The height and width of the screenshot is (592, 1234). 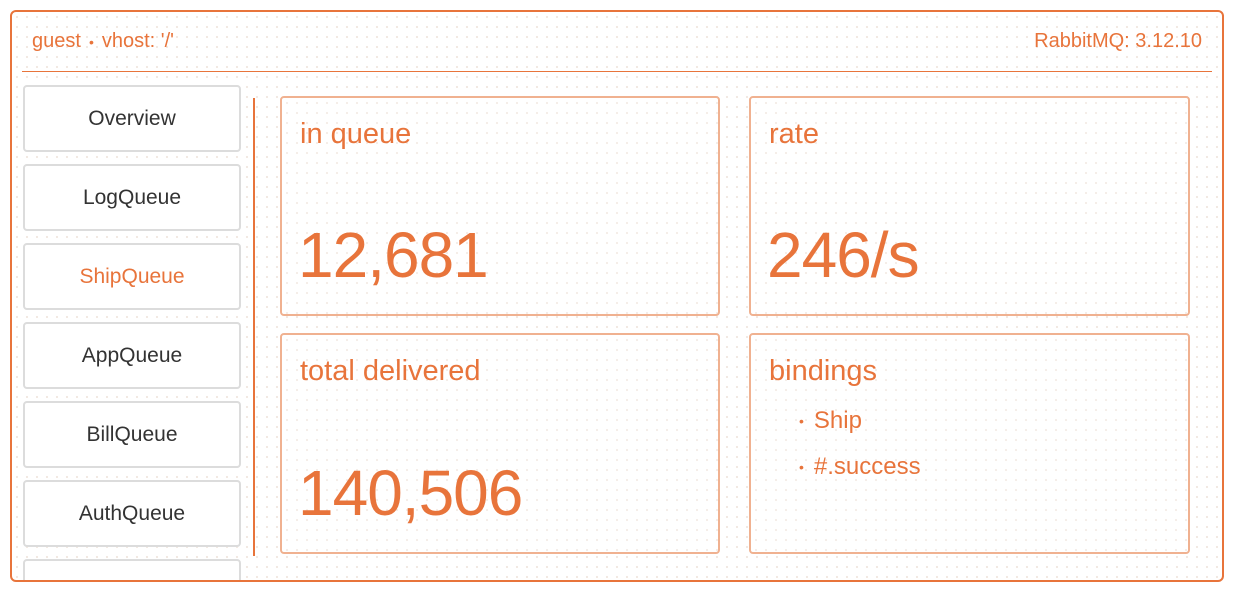 I want to click on card-rate: rate 246/s, so click(x=969, y=206).